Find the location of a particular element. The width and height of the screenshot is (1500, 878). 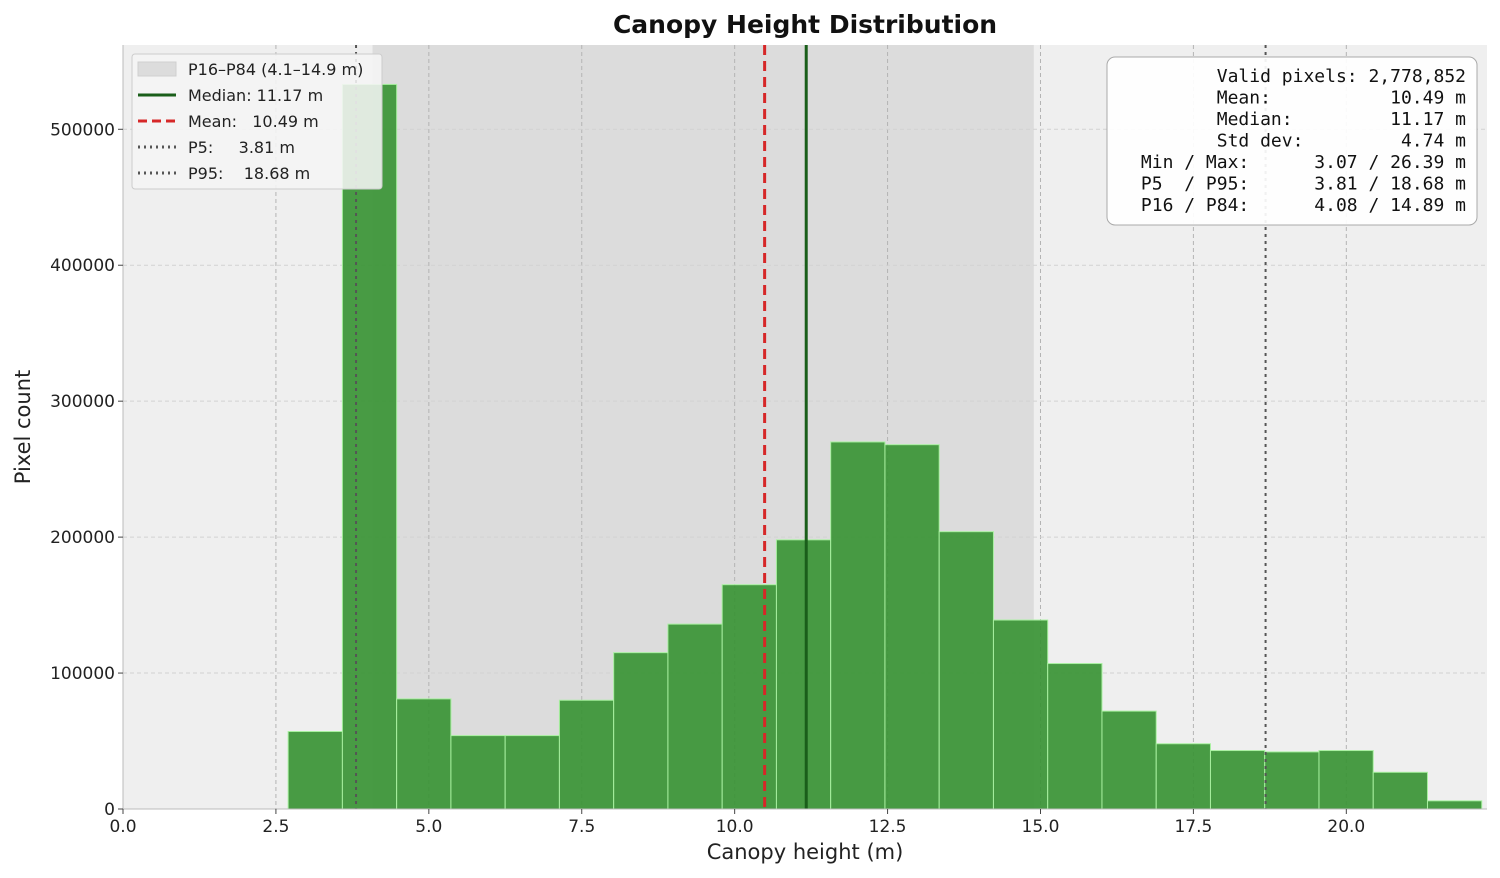

stats-line: Std dev: 4.74 m is located at coordinates (1298, 141).